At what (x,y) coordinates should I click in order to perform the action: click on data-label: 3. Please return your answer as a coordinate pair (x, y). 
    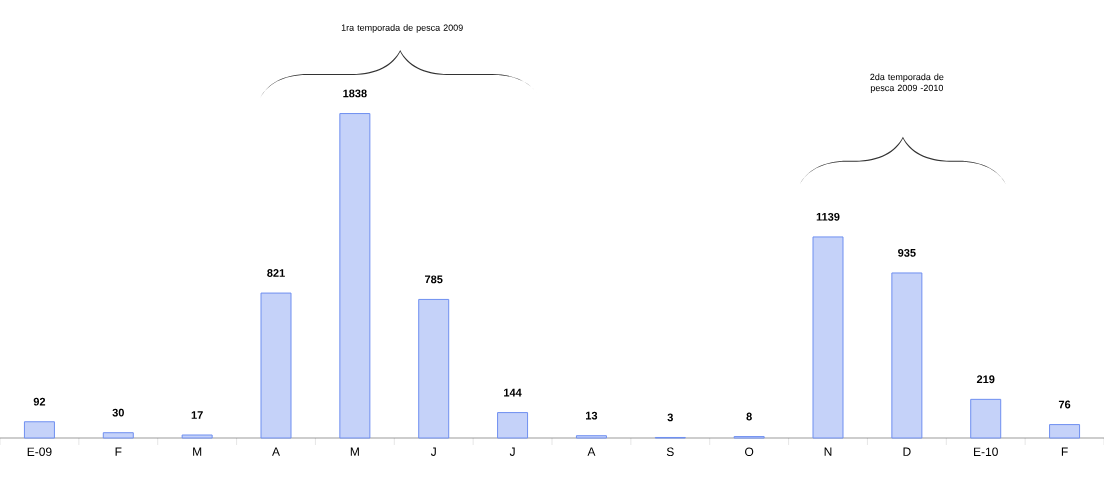
    Looking at the image, I should click on (670, 417).